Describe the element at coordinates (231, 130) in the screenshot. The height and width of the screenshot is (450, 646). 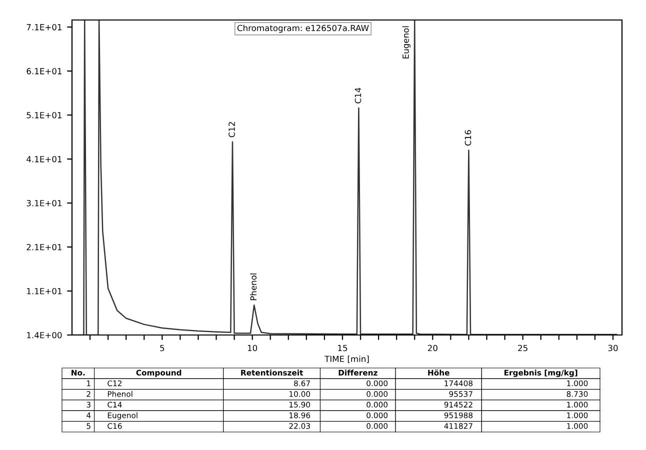
I see `annotation: C12` at that location.